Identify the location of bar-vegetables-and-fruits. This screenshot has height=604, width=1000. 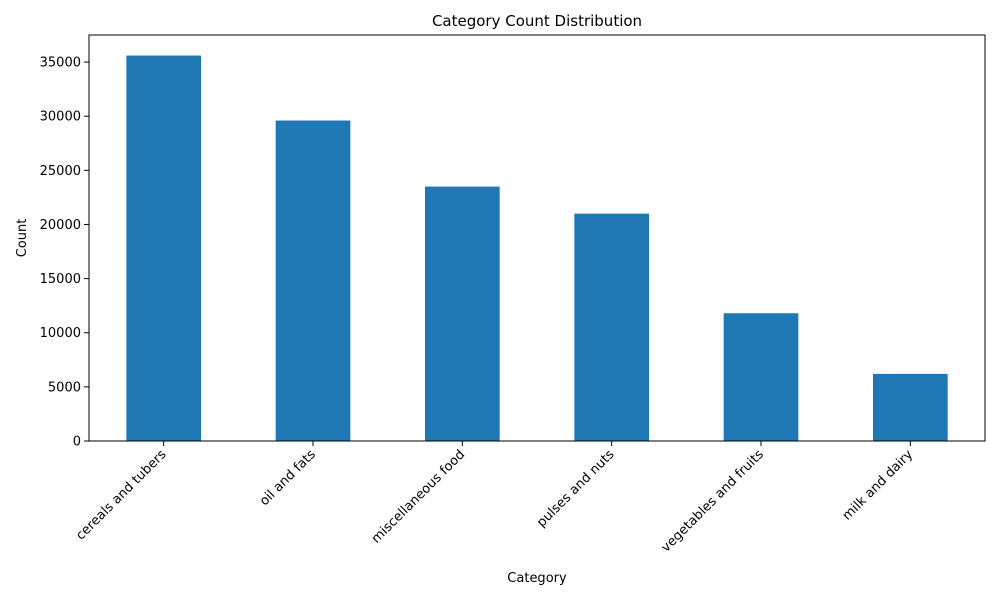
(761, 377).